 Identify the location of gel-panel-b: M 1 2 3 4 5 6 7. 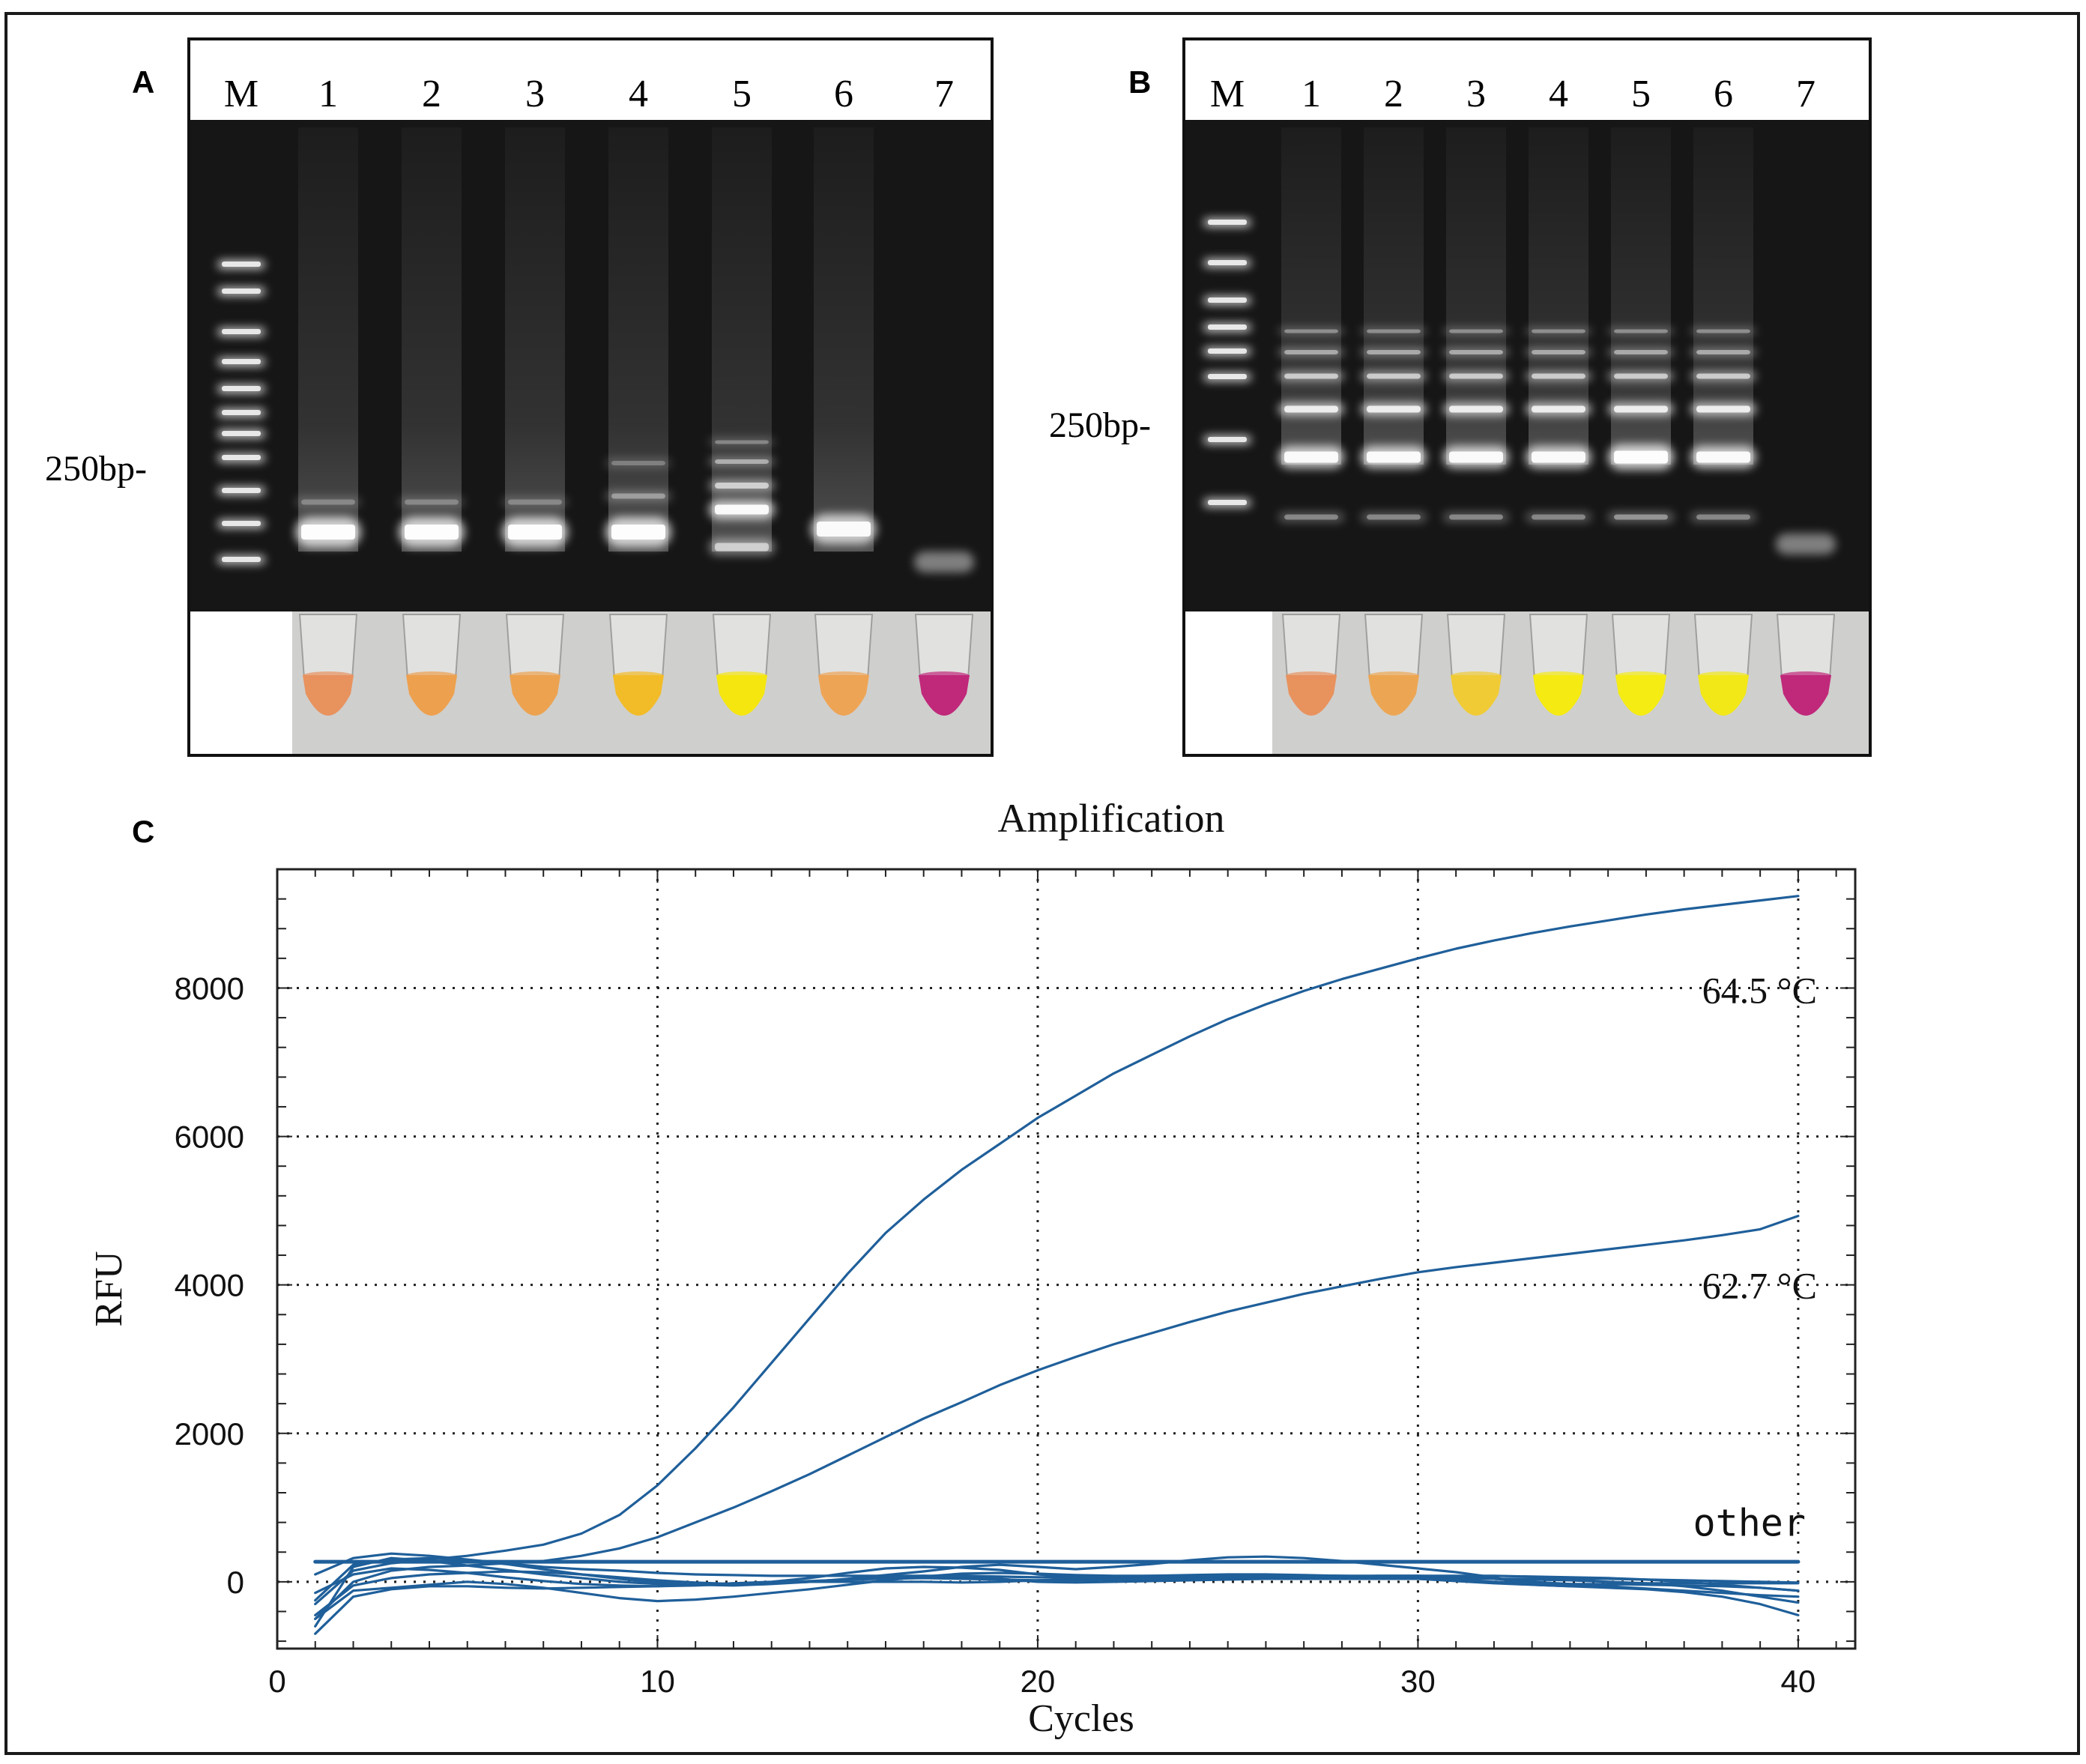
(1527, 397).